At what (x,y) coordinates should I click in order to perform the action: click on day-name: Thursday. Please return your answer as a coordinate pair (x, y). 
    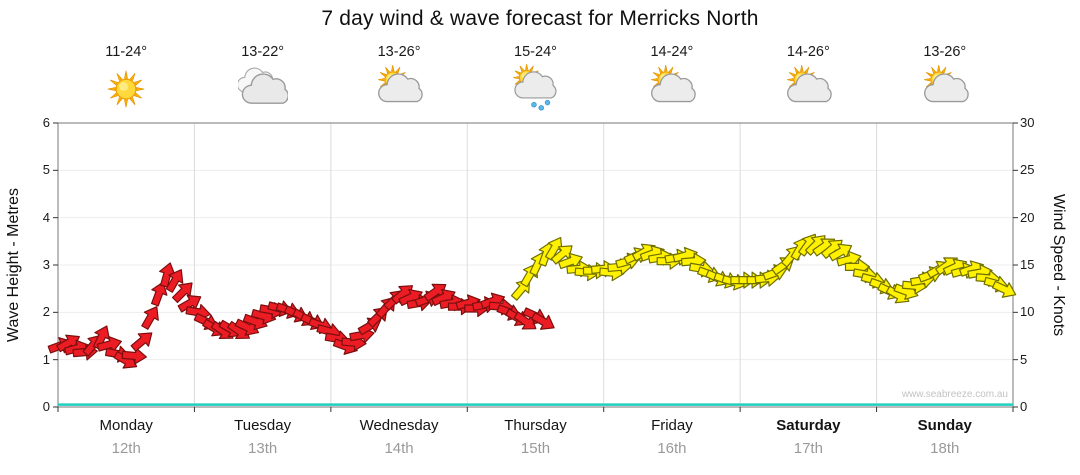
    Looking at the image, I should click on (535, 425).